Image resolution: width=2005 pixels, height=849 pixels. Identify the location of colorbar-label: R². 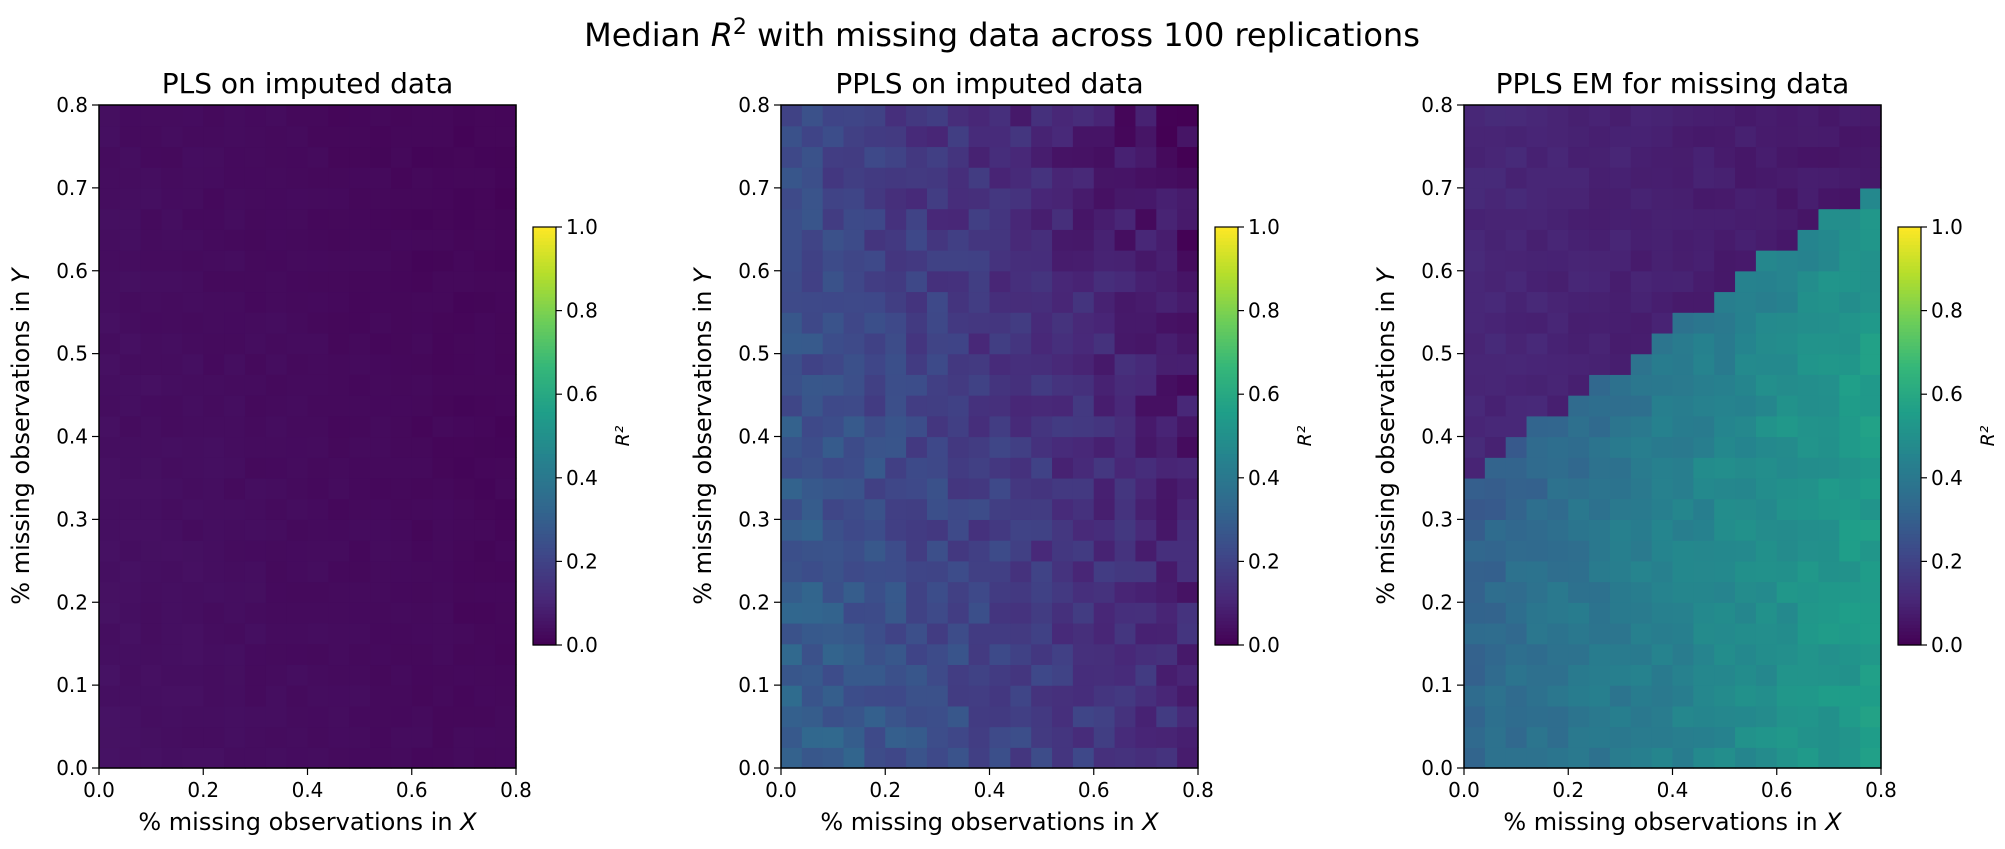
(1305, 435).